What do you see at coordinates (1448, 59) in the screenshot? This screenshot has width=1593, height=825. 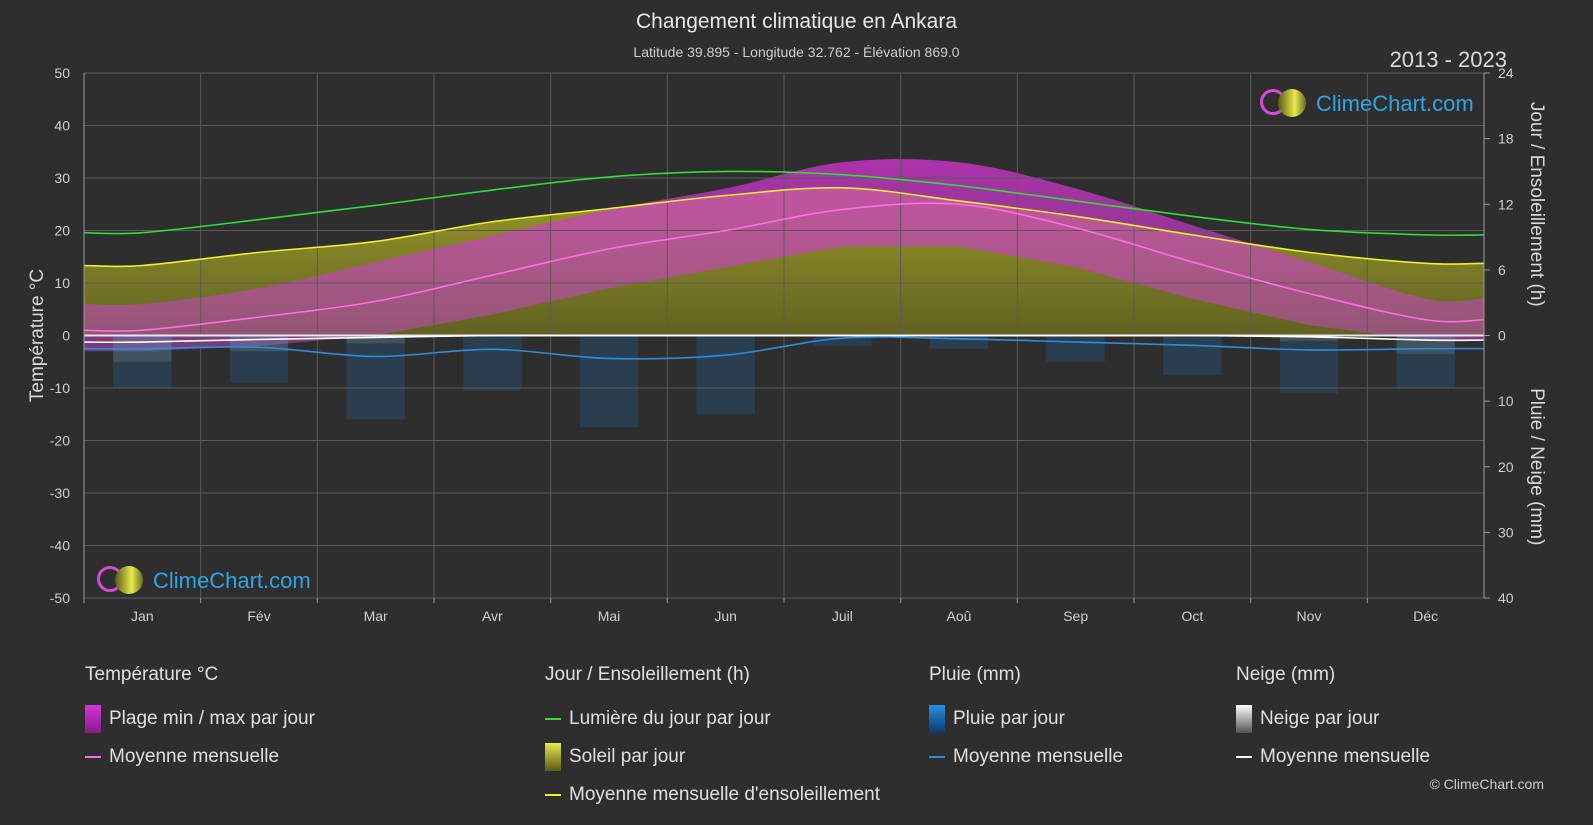 I see `year-range: 2013 - 2023` at bounding box center [1448, 59].